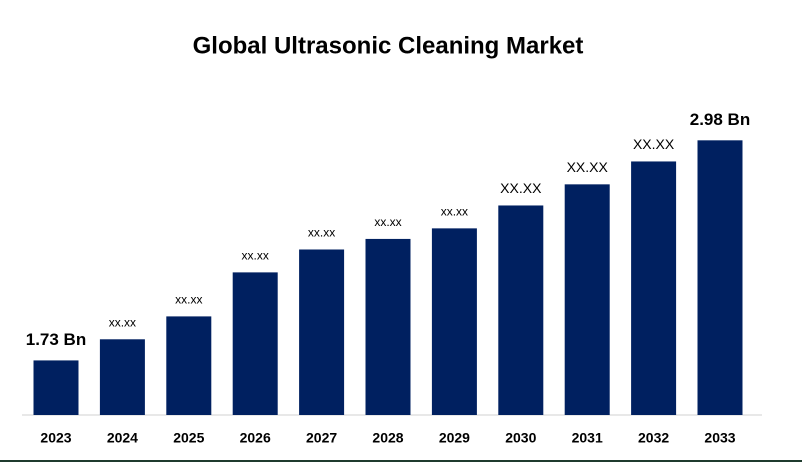 The image size is (802, 462). Describe the element at coordinates (55, 438) in the screenshot. I see `x-tick-label: 2023` at that location.